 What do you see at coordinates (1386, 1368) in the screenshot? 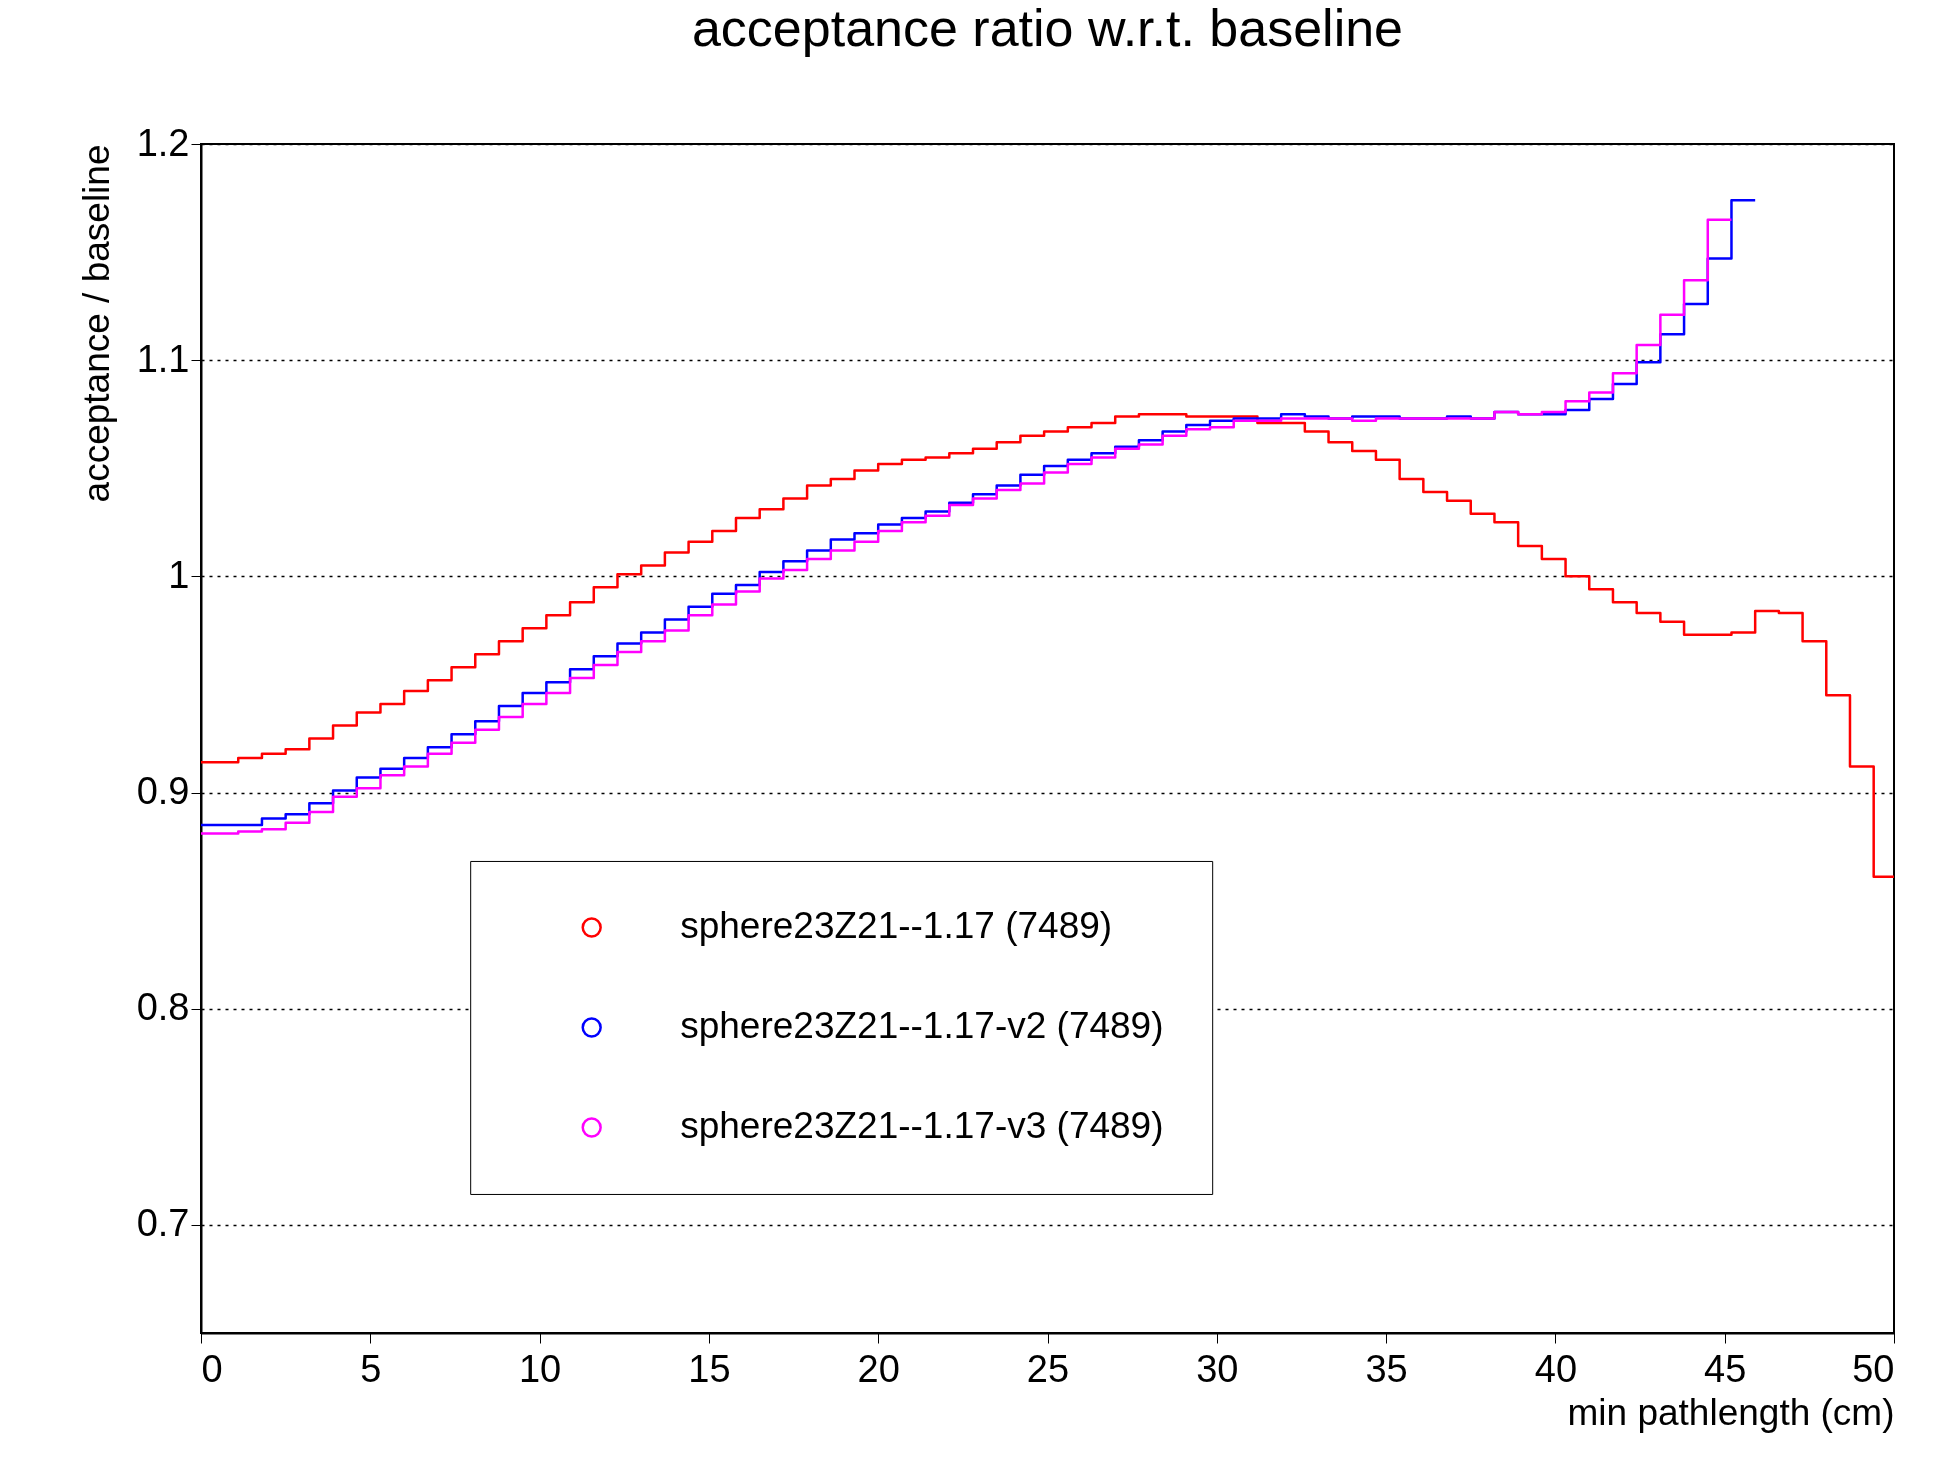
I see `x-tick-label: 35` at bounding box center [1386, 1368].